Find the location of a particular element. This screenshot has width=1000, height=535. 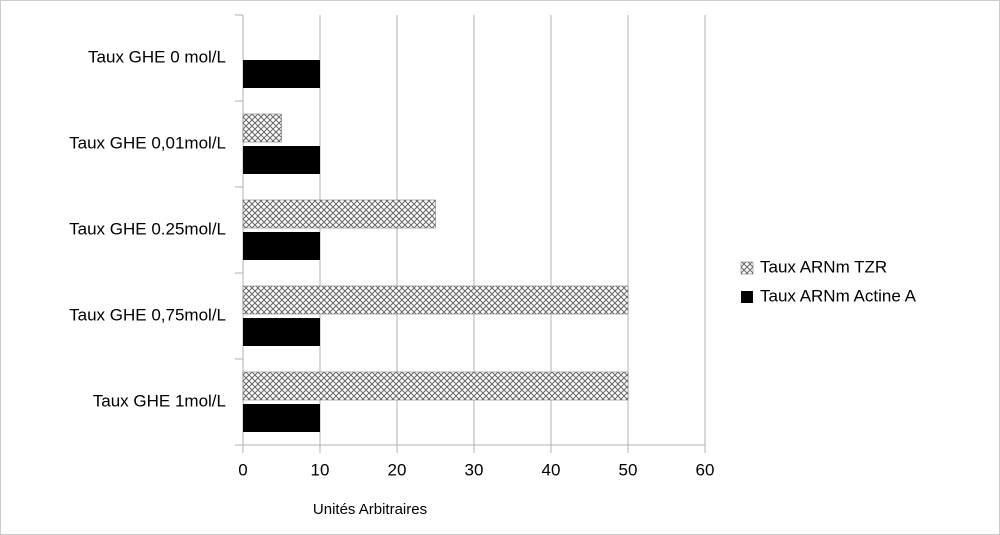

legend-label: Taux ARNm Actine A is located at coordinates (838, 295).